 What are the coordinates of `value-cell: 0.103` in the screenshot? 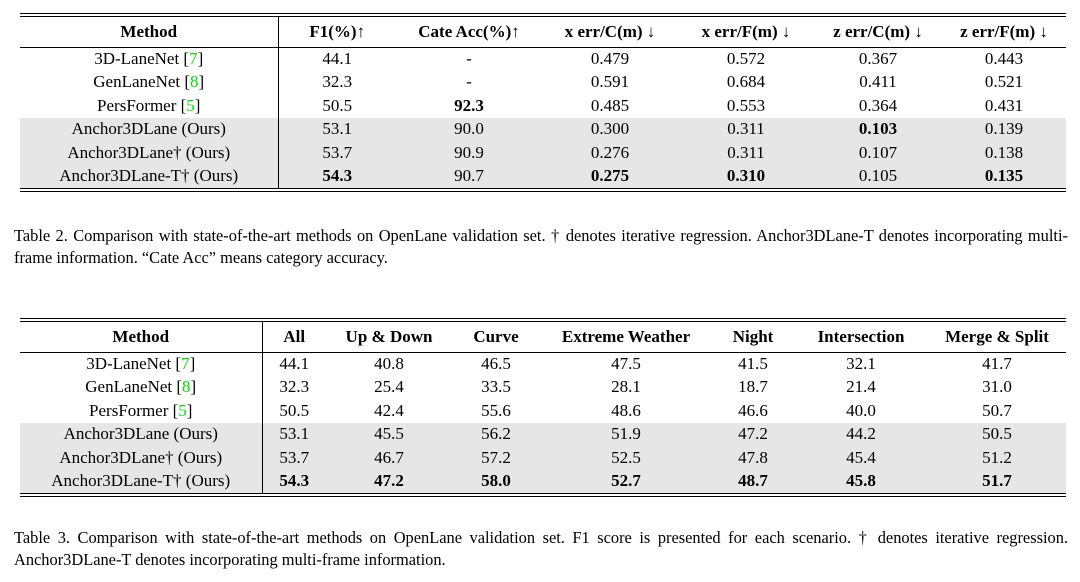 It's located at (878, 129).